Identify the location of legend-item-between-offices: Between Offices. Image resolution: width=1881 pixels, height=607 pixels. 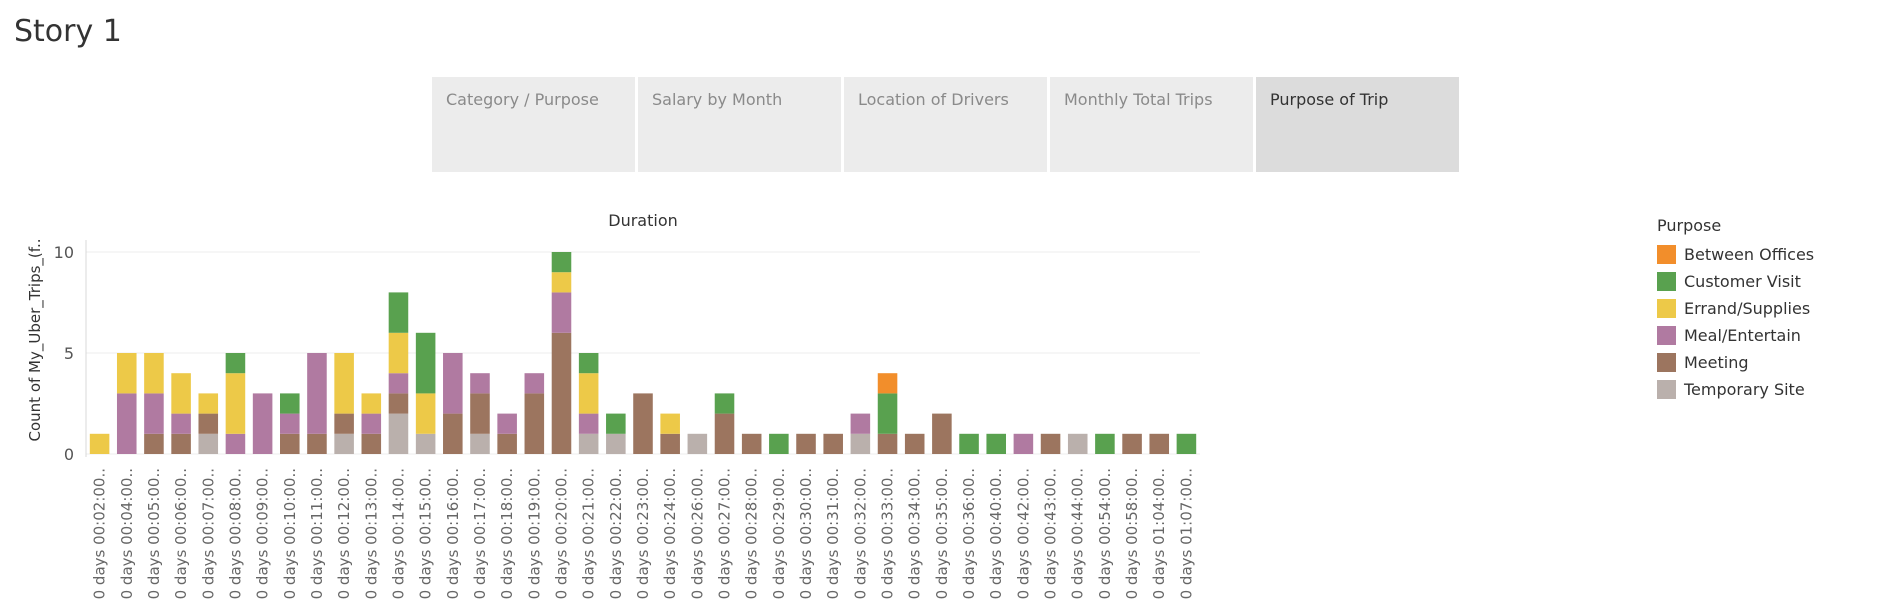
(1735, 254).